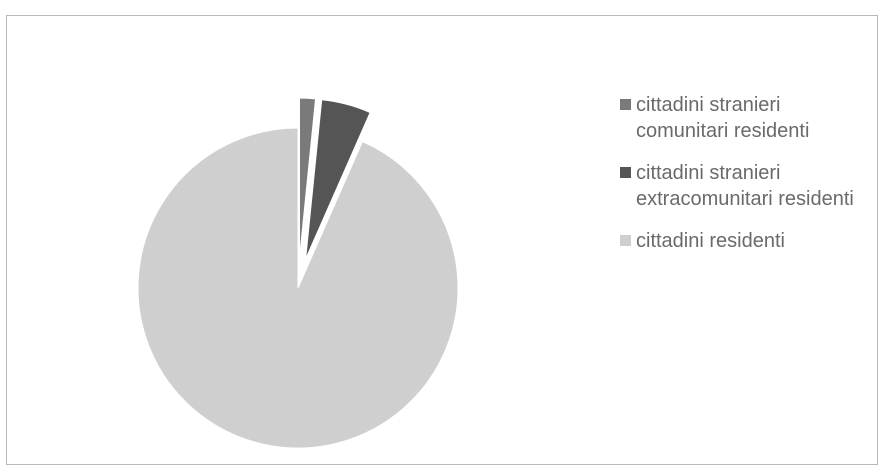 This screenshot has height=474, width=884. What do you see at coordinates (625, 172) in the screenshot?
I see `legend-swatch-extracomunitari` at bounding box center [625, 172].